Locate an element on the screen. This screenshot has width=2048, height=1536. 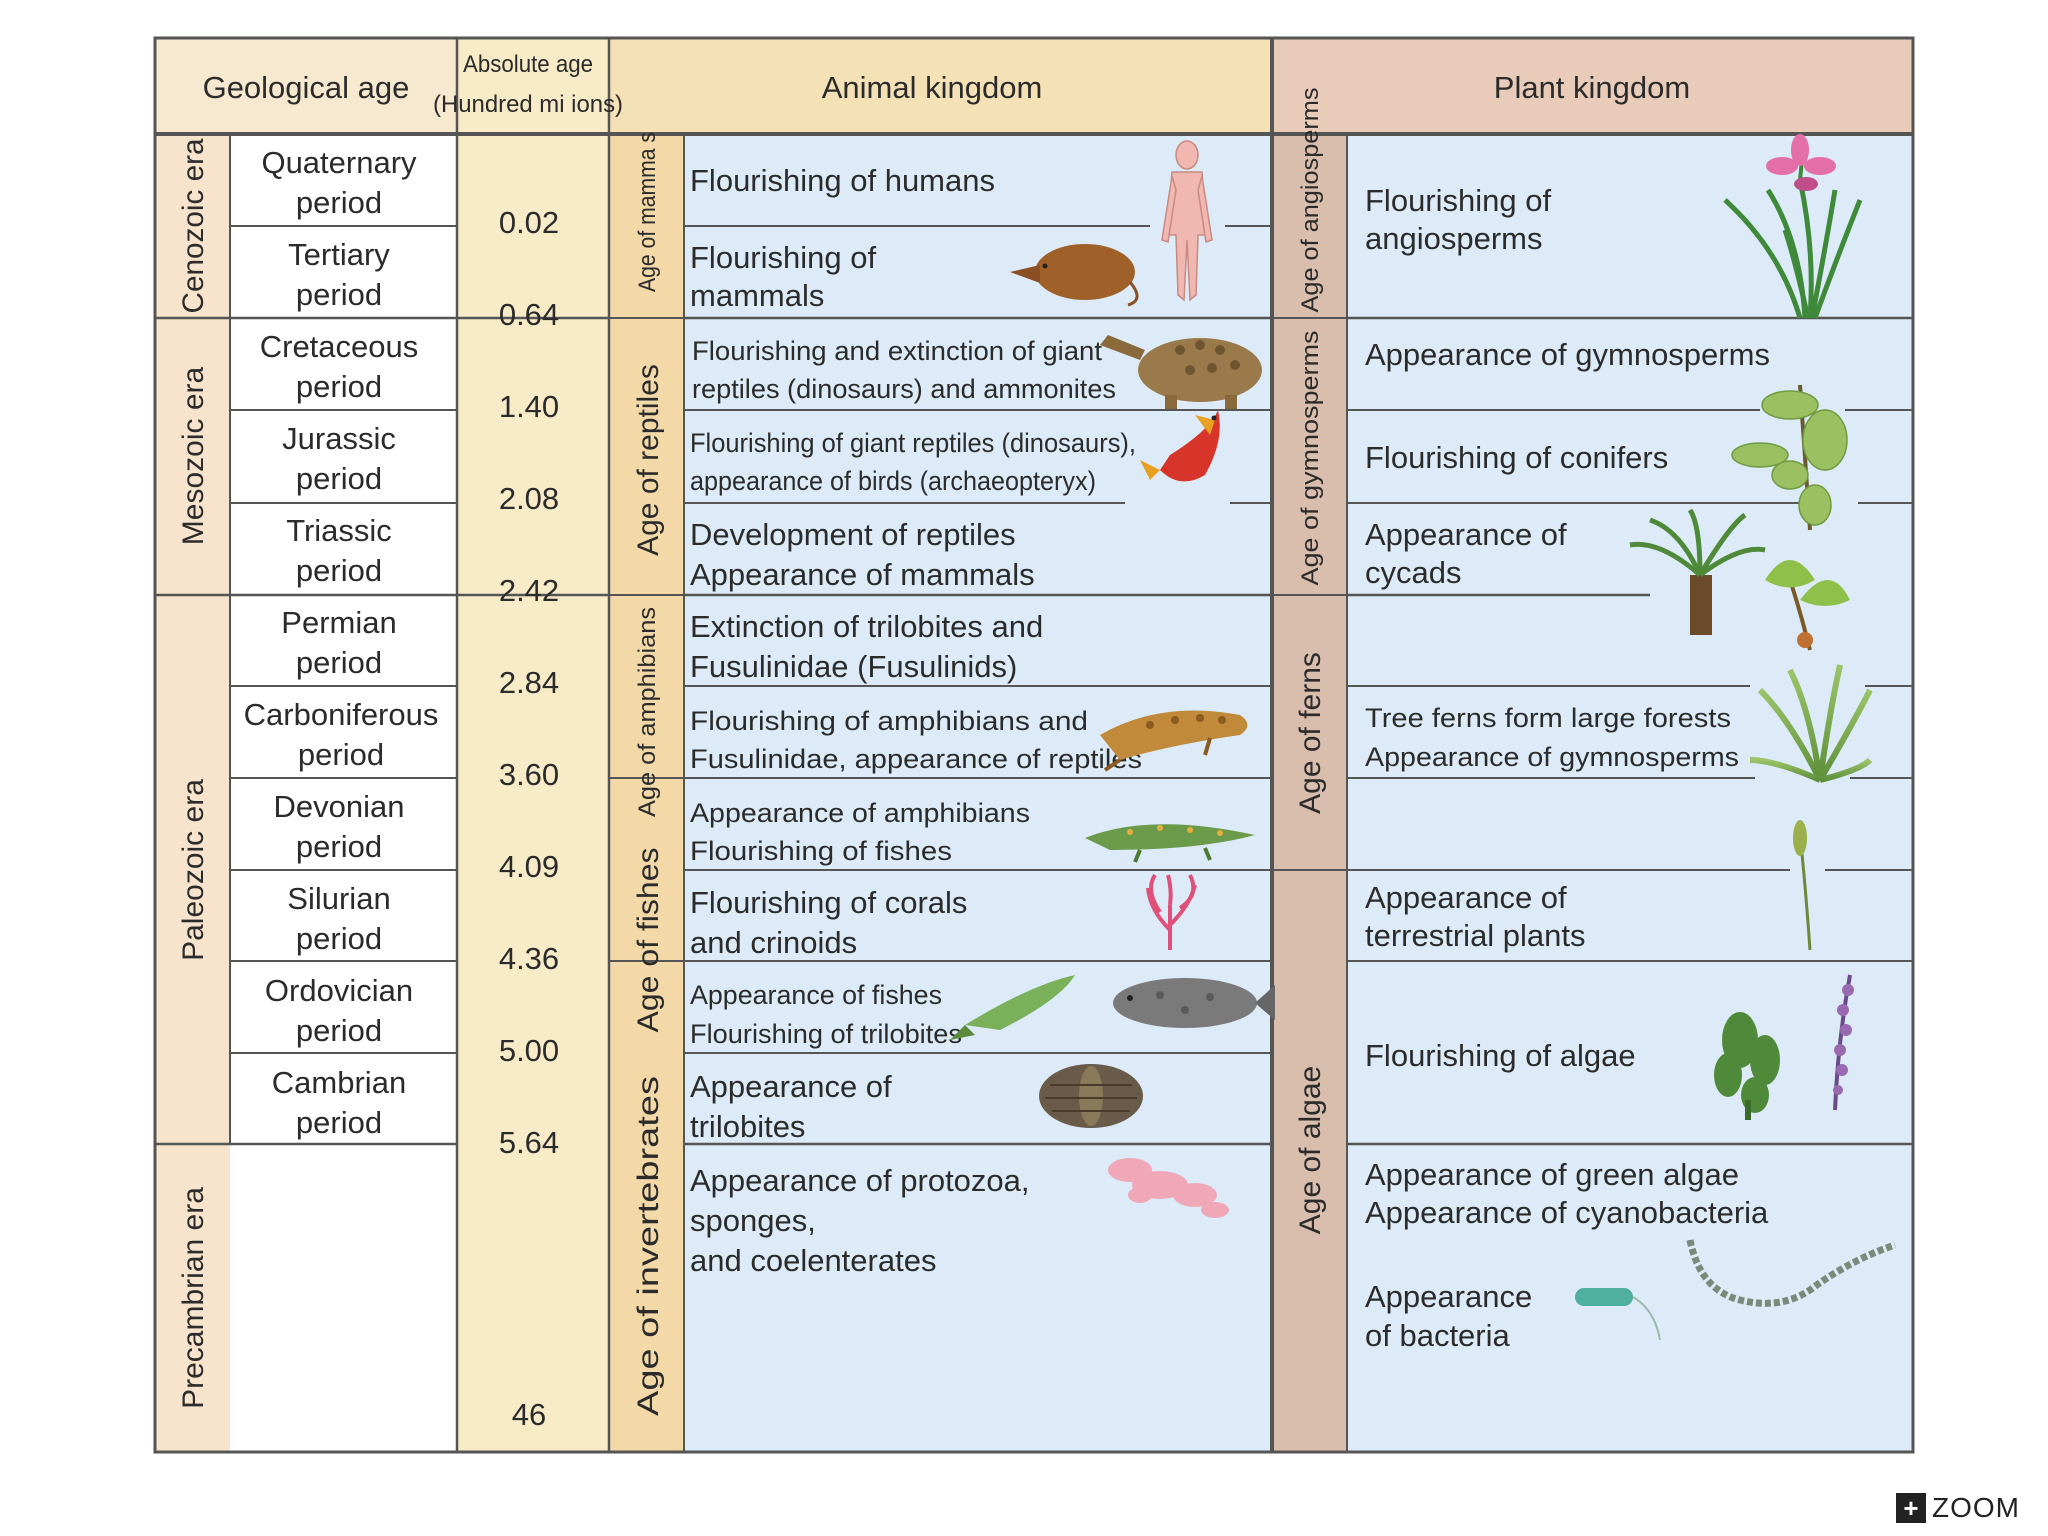
plant-event-text: Appearance of is located at coordinates (1466, 534).